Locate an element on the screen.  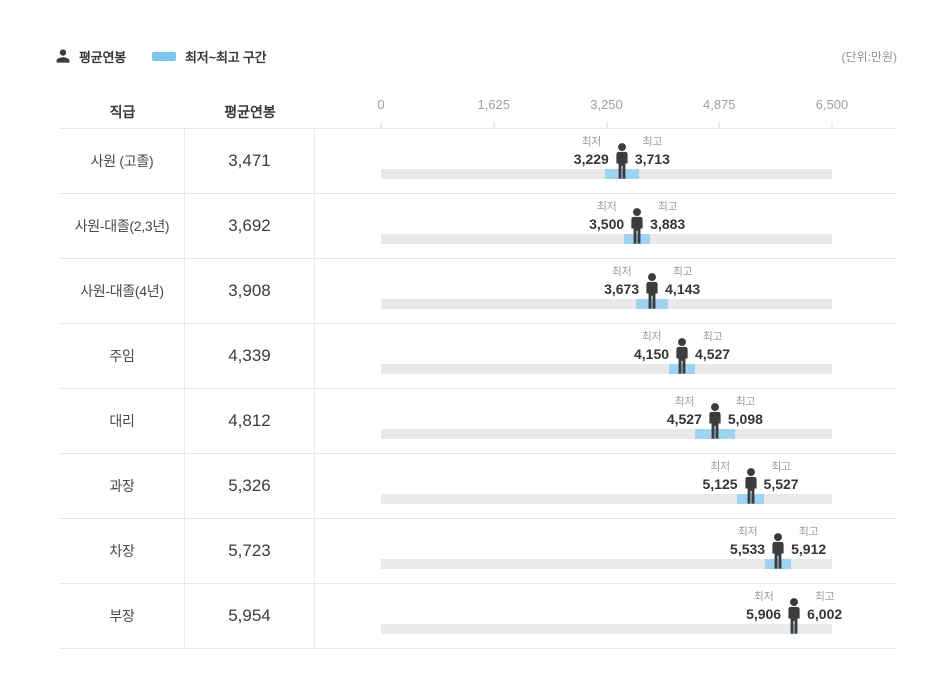
table-row: 부장 5,954 최저 5,906 최고 6,002 is located at coordinates (478, 616).